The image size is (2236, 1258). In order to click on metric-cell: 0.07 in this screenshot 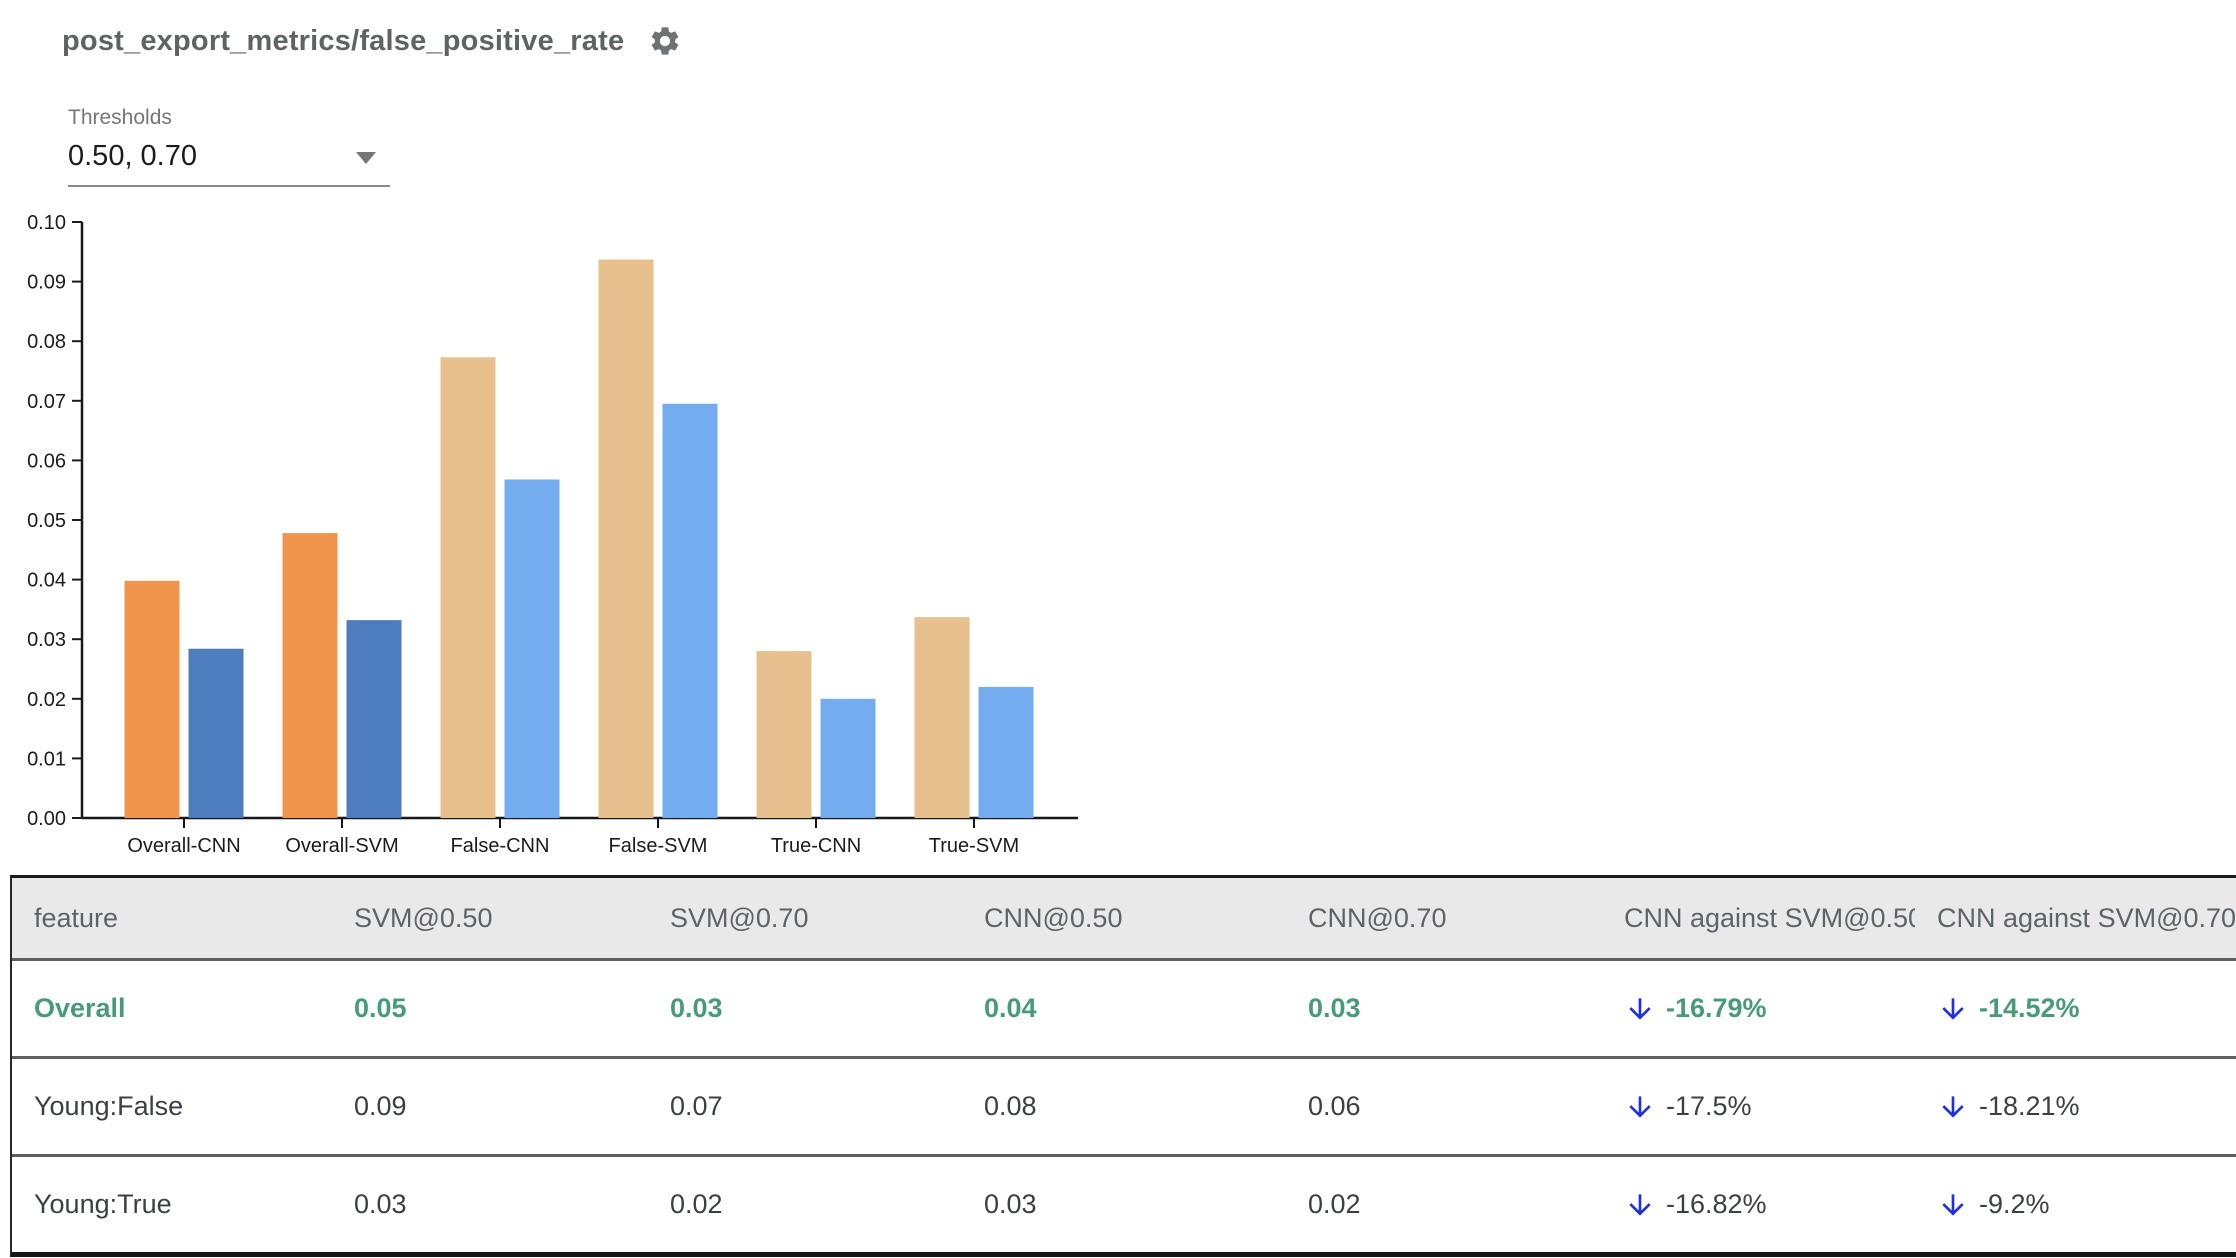, I will do `click(696, 1106)`.